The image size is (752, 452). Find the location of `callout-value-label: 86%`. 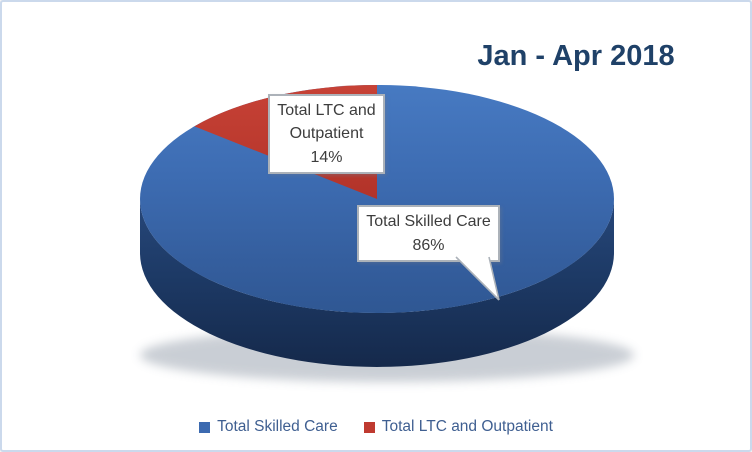

callout-value-label: 86% is located at coordinates (428, 245).